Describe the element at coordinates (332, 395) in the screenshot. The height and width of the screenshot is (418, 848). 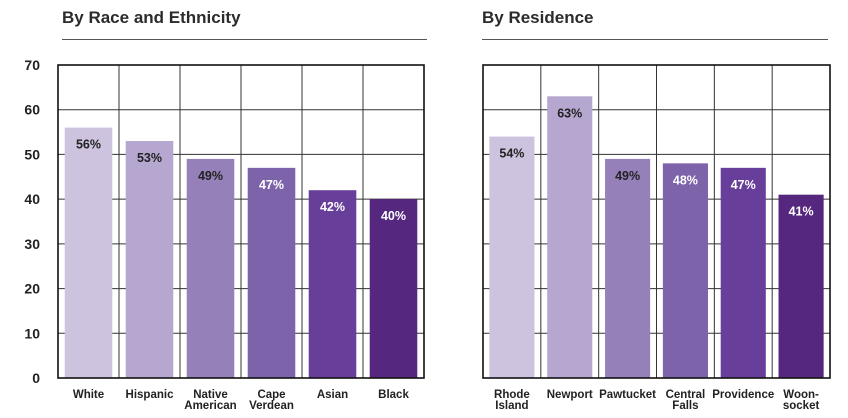
I see `race-category-label: Asian` at that location.